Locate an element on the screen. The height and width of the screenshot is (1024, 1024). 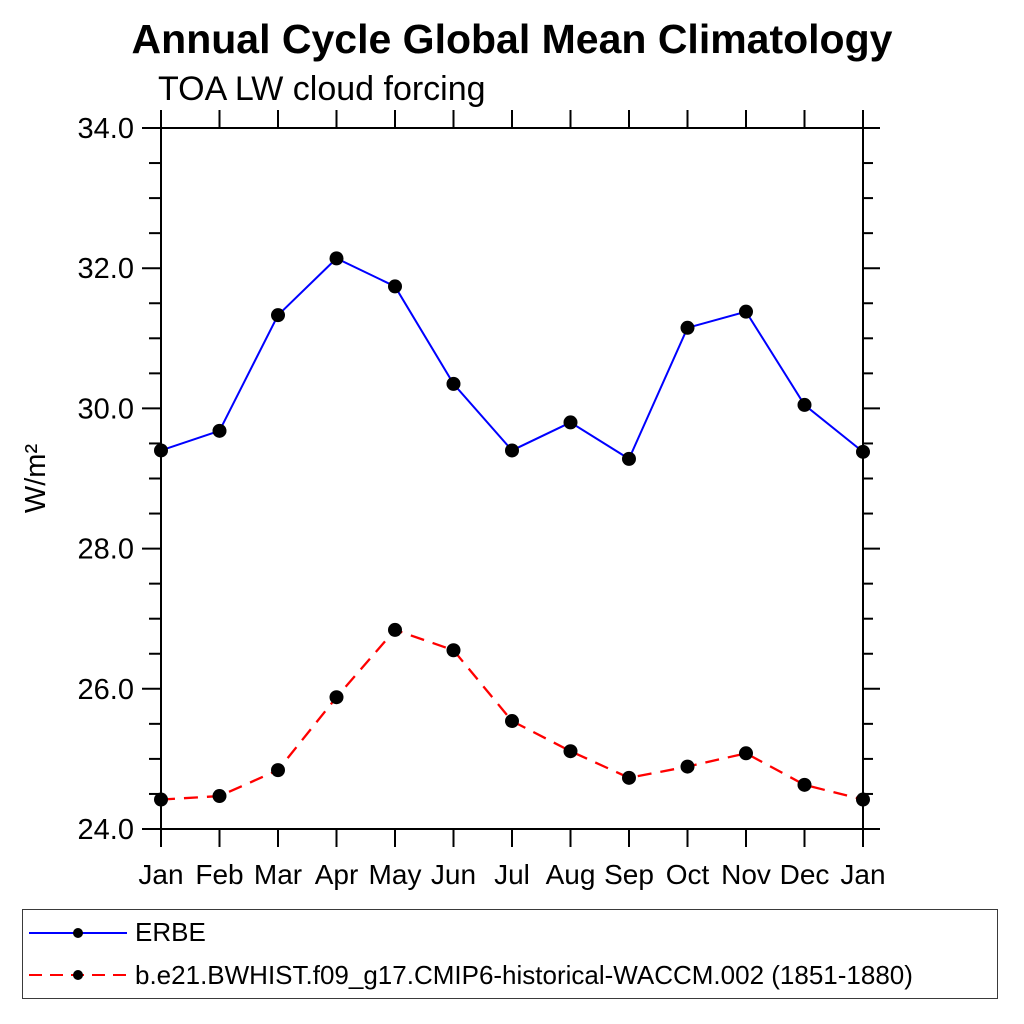
chart-title: Annual Cycle Global Mean Climatology is located at coordinates (512, 39).